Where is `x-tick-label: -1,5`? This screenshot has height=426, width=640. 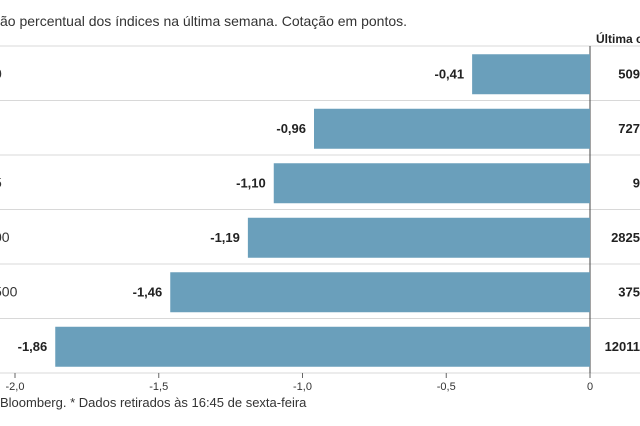
x-tick-label: -1,5 is located at coordinates (158, 387).